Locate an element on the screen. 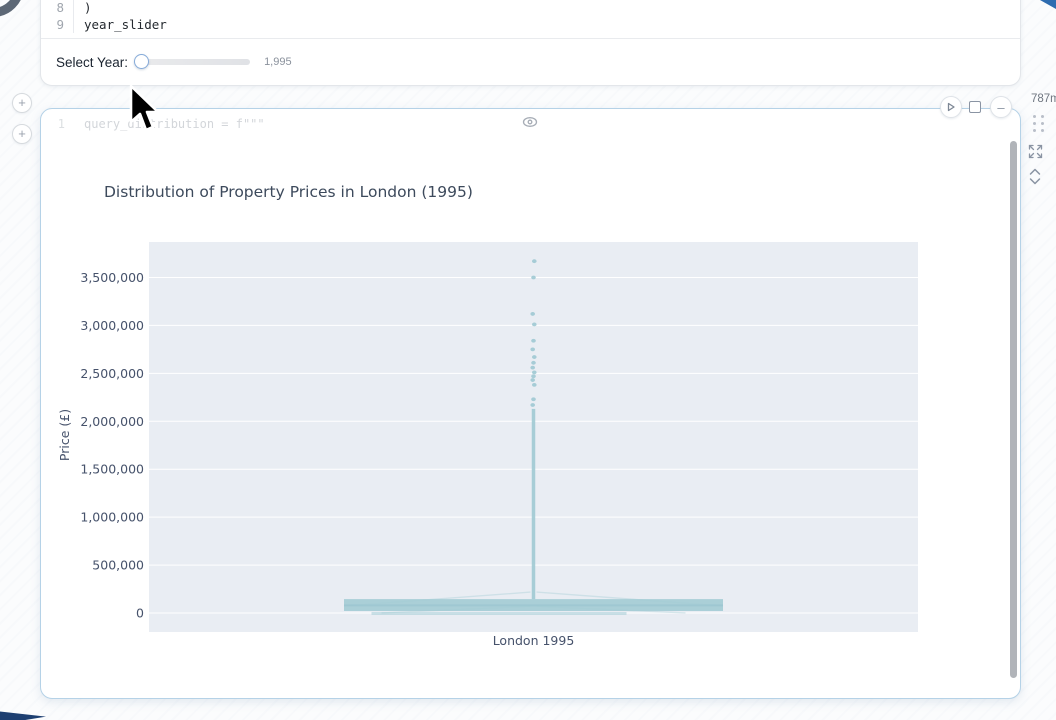 This screenshot has height=720, width=1056. drag-handle-icon is located at coordinates (1038, 123).